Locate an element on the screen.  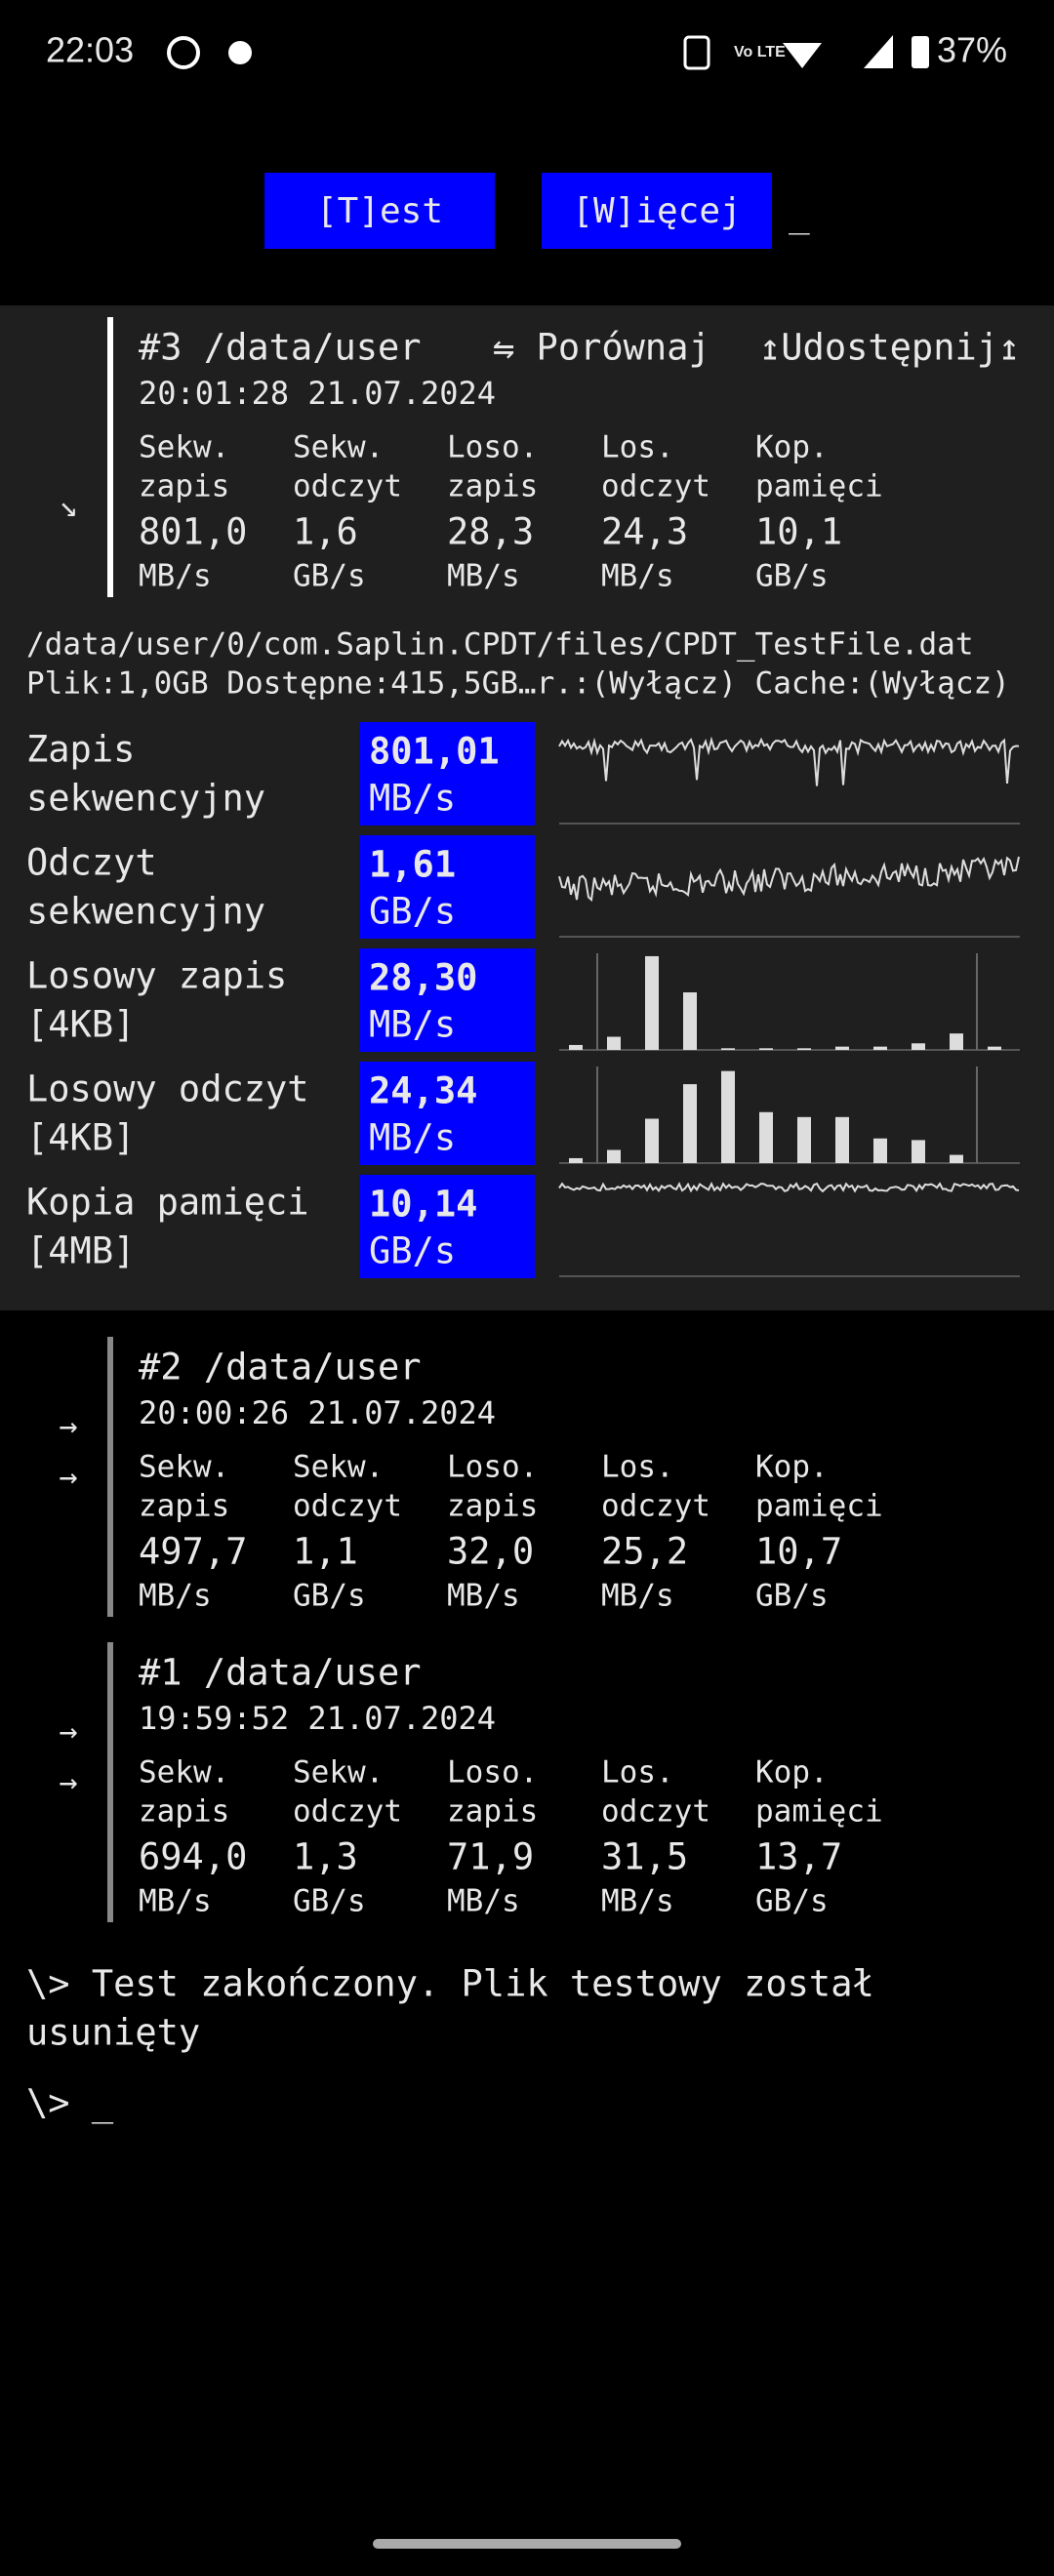
cursor: _ is located at coordinates (800, 215).